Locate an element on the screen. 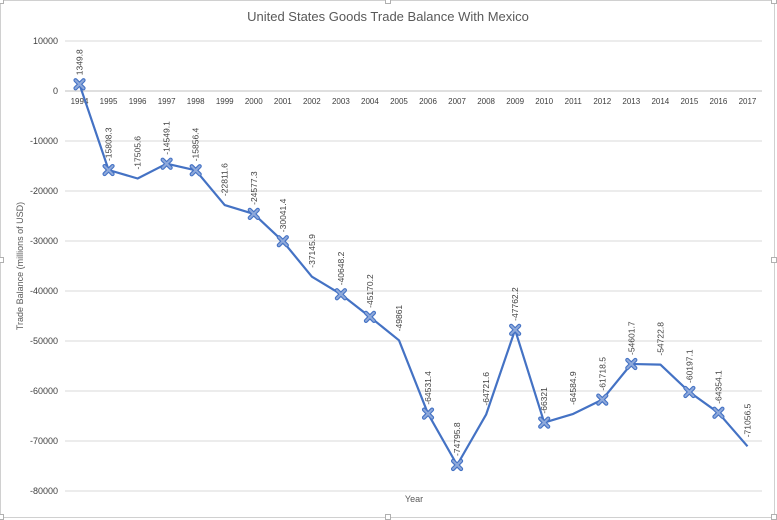 The height and width of the screenshot is (520, 777). x-tick-label: 2004 is located at coordinates (370, 101).